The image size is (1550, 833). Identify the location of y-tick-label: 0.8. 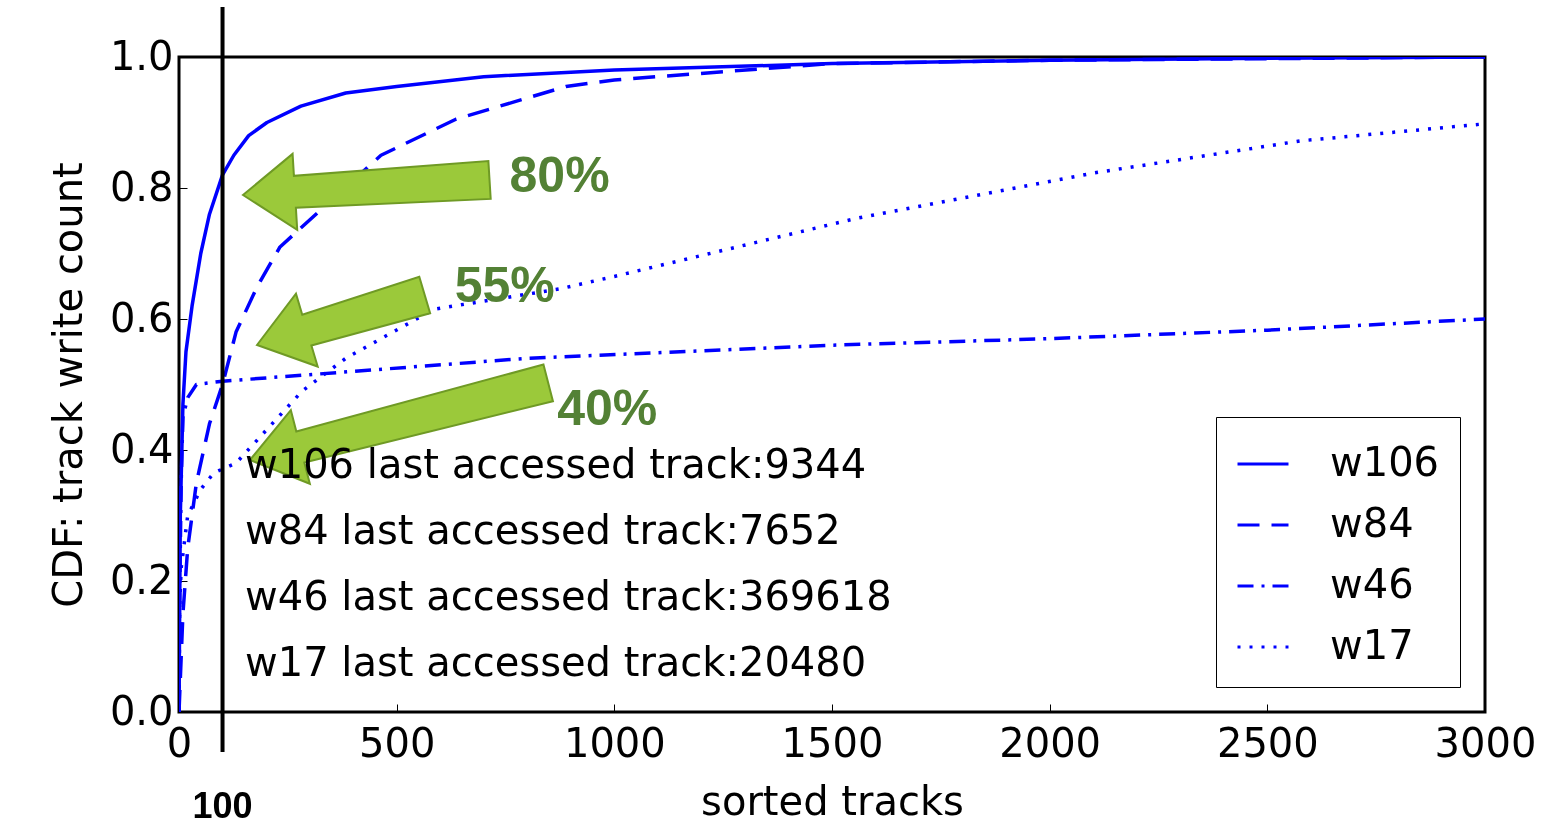
(141, 186).